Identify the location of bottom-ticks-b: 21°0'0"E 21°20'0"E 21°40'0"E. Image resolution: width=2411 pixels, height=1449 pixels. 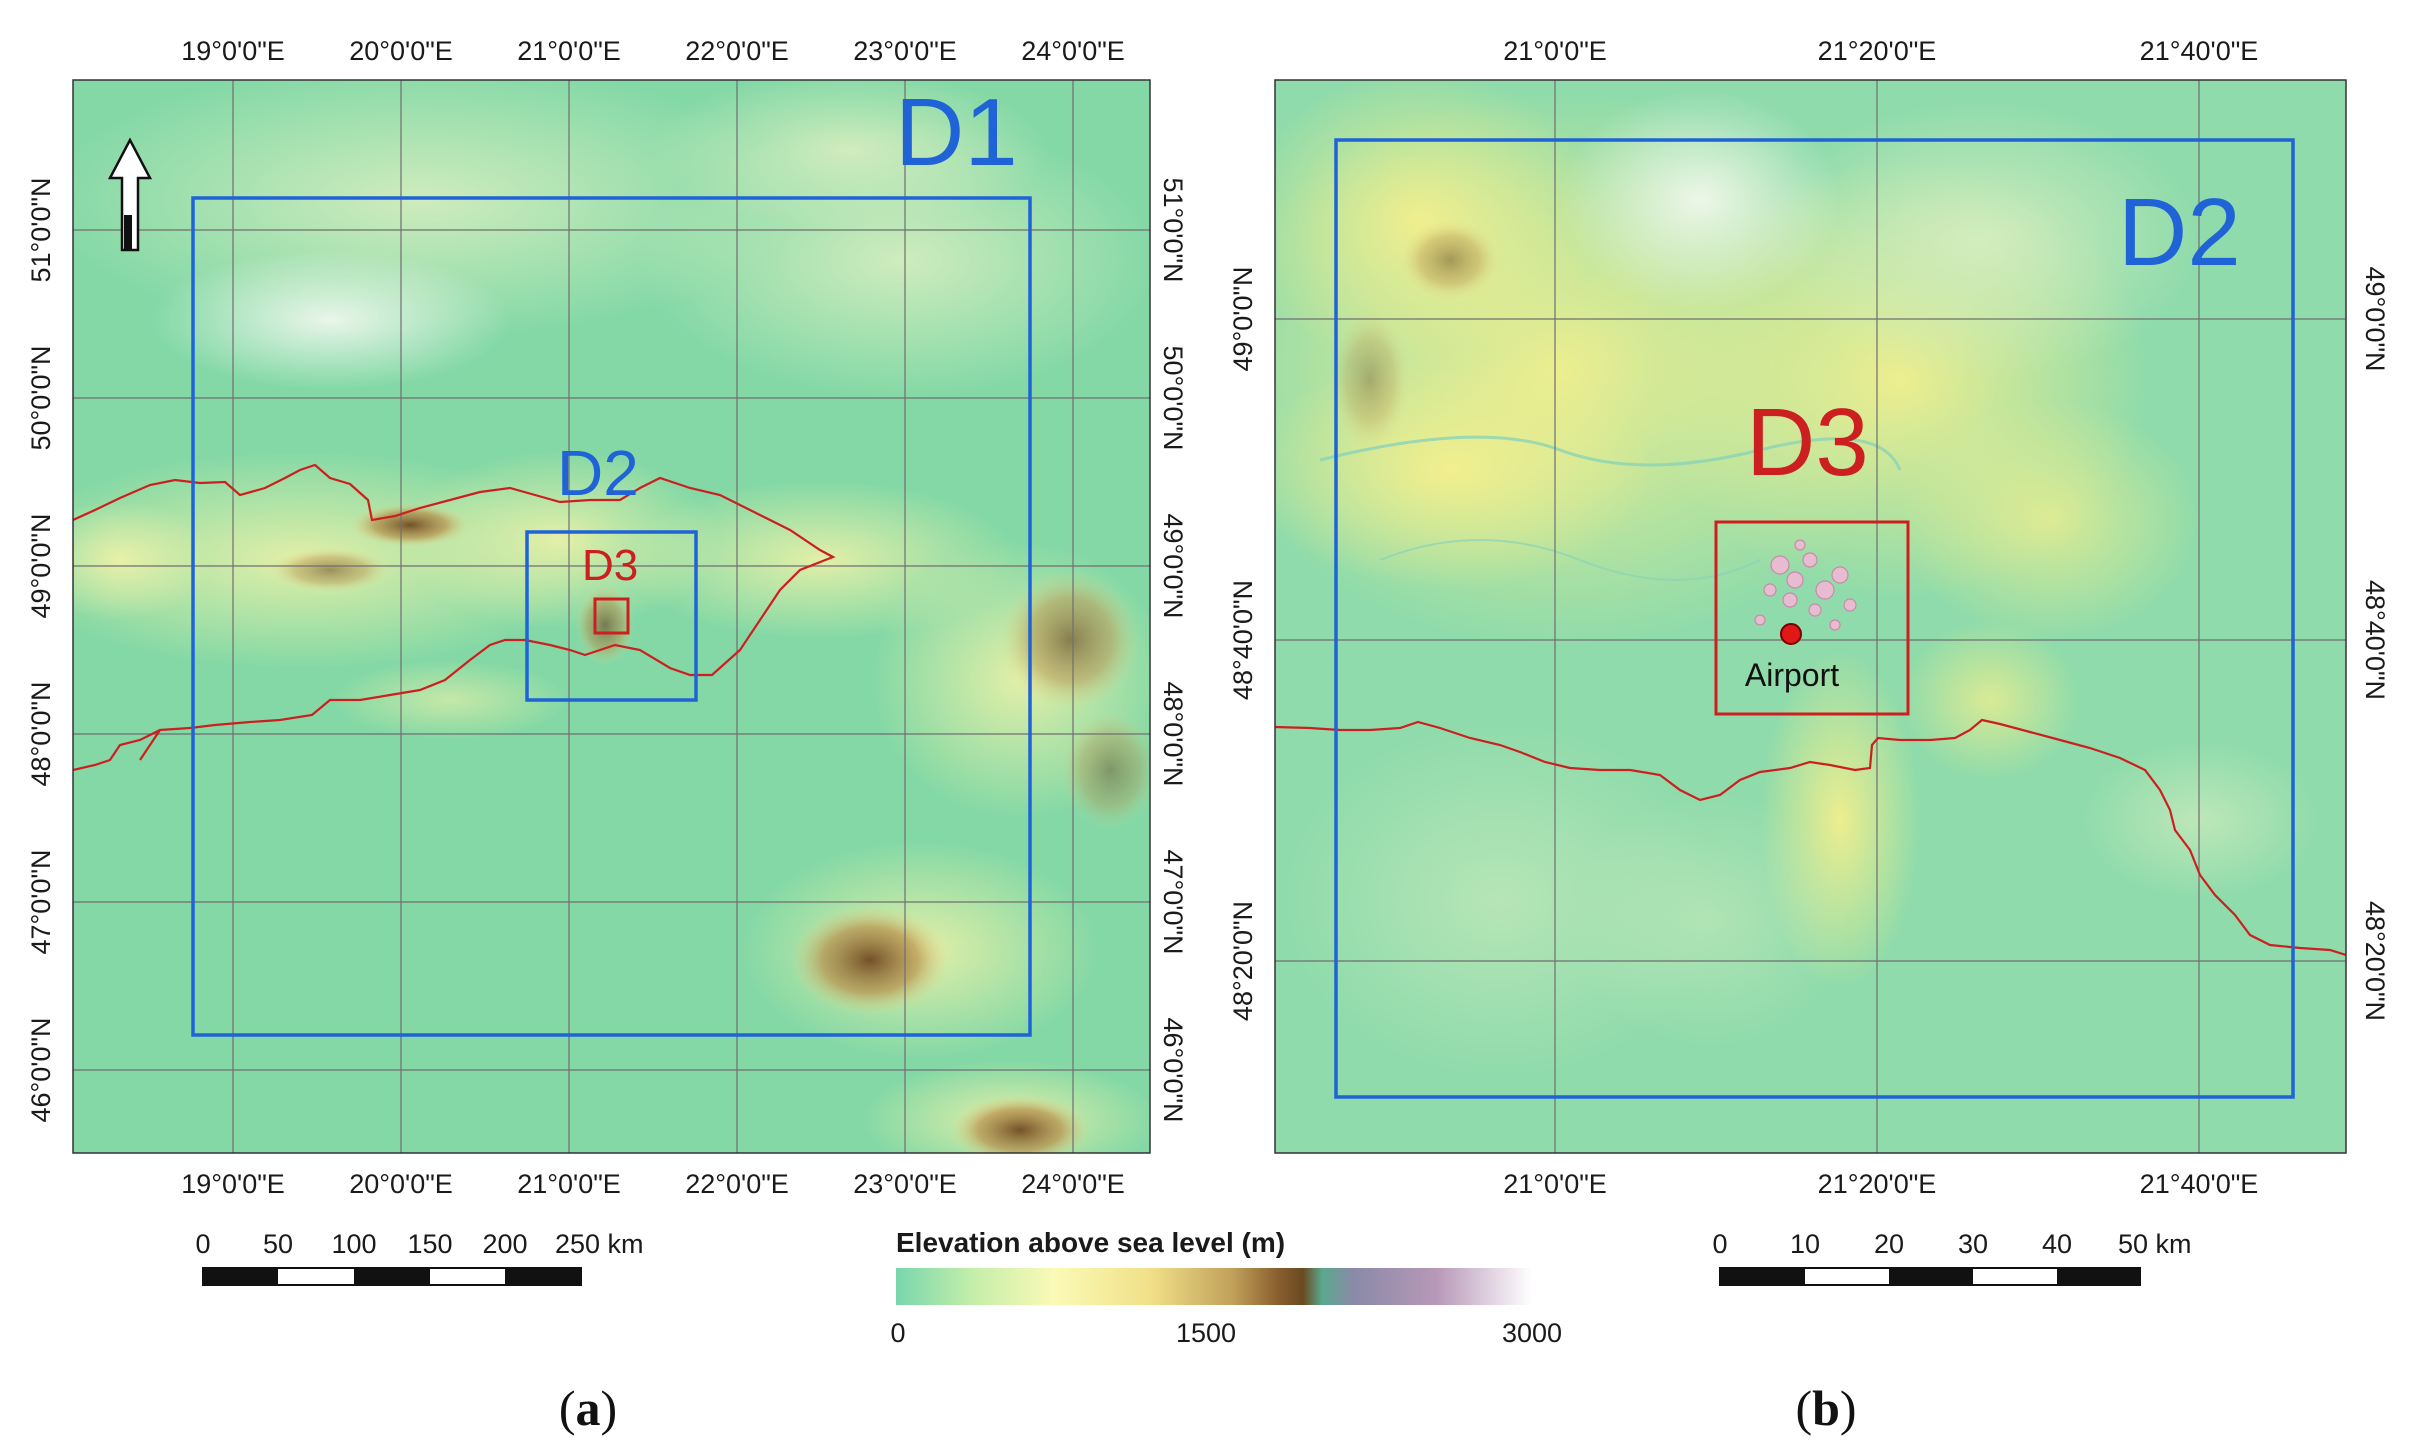
(1880, 1184).